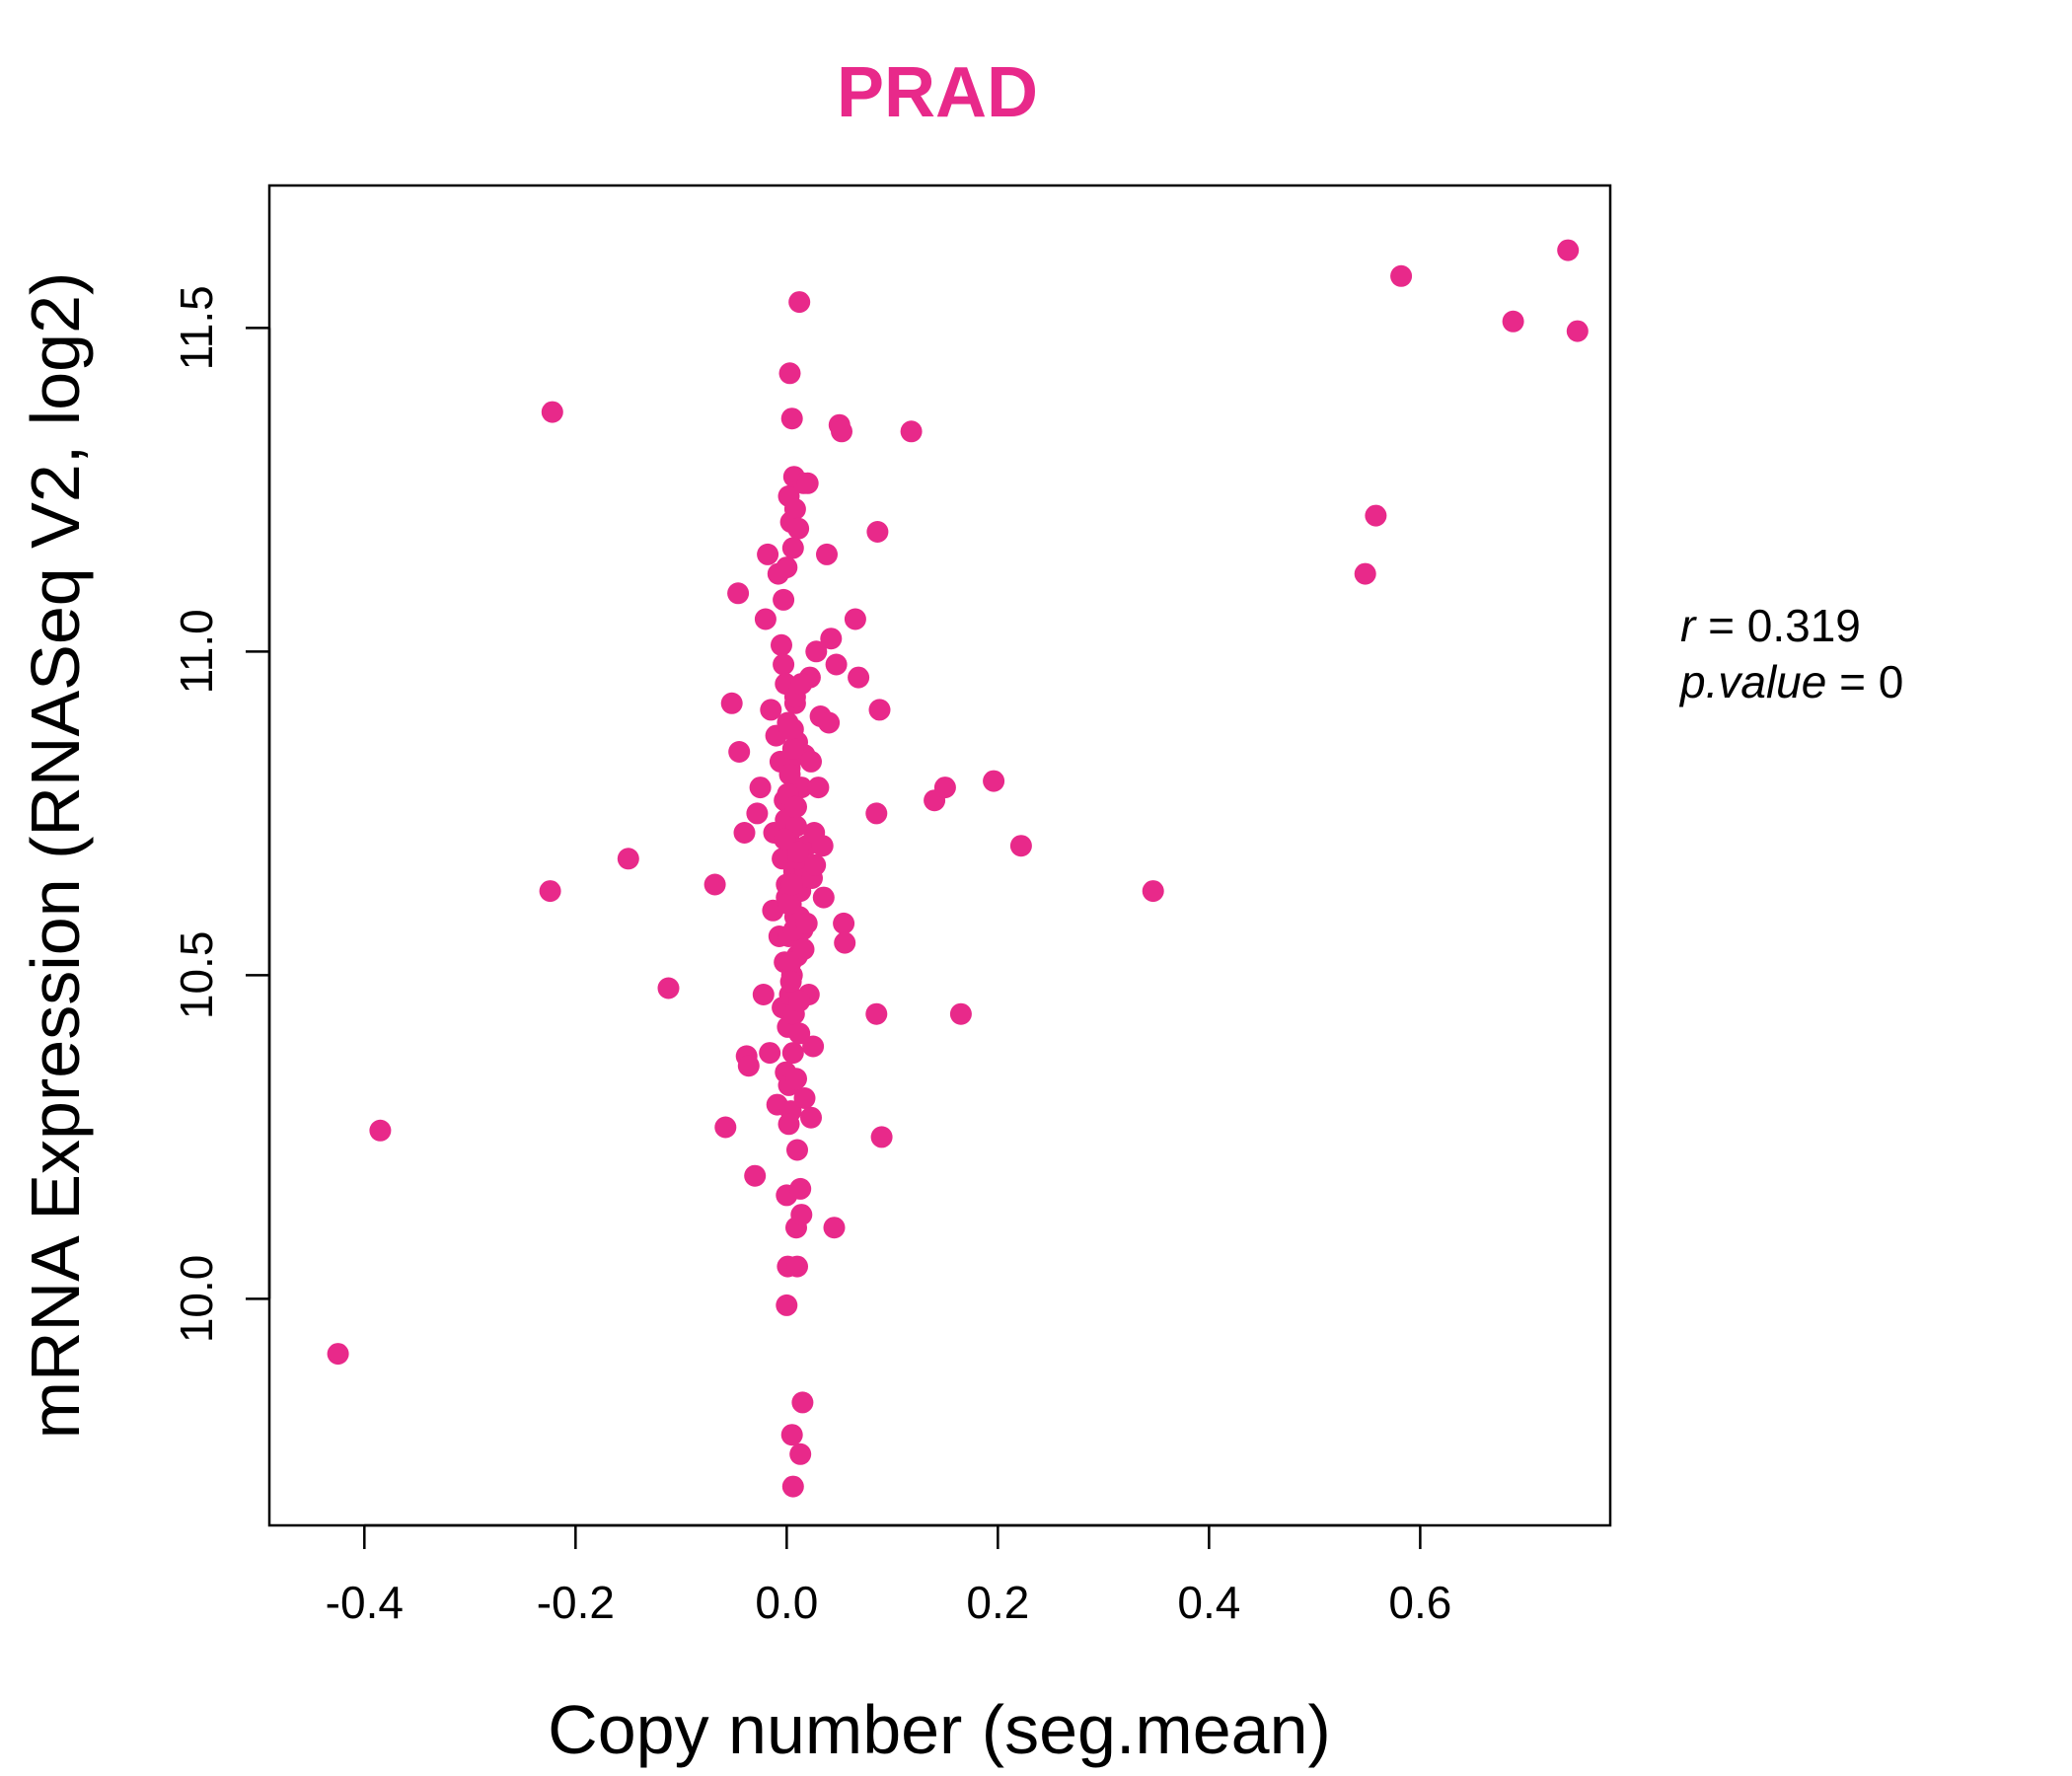 This screenshot has width=2072, height=1776. What do you see at coordinates (787, 1603) in the screenshot?
I see `x-tick-label: 0.0` at bounding box center [787, 1603].